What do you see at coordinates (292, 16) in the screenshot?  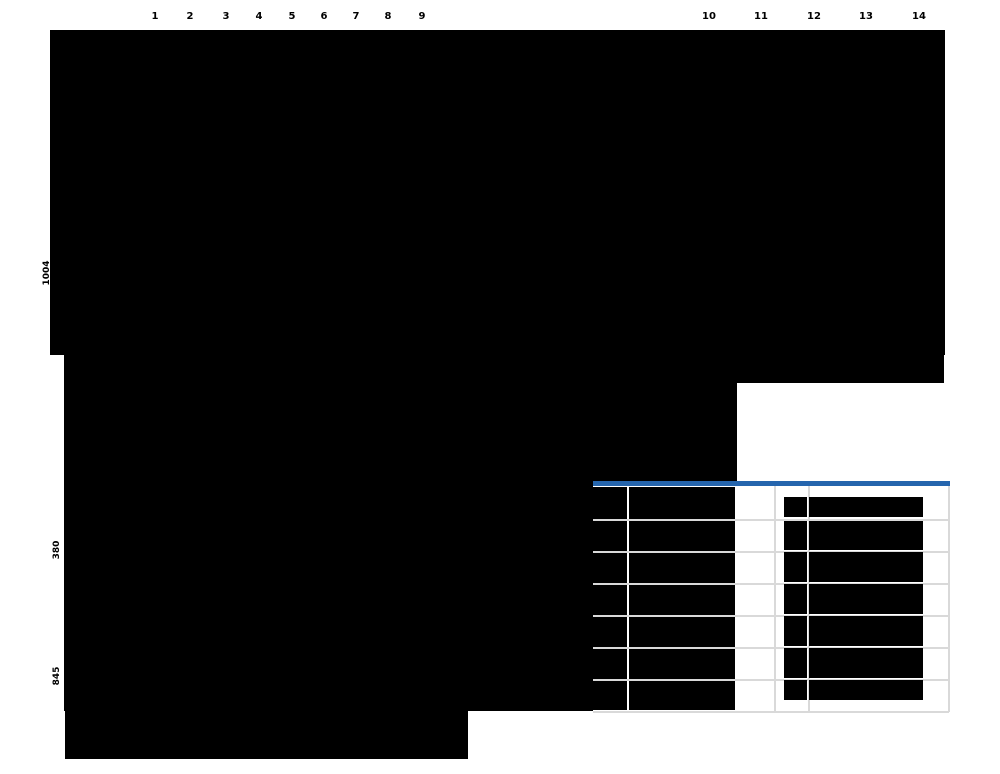 I see `lane-label-5: 5` at bounding box center [292, 16].